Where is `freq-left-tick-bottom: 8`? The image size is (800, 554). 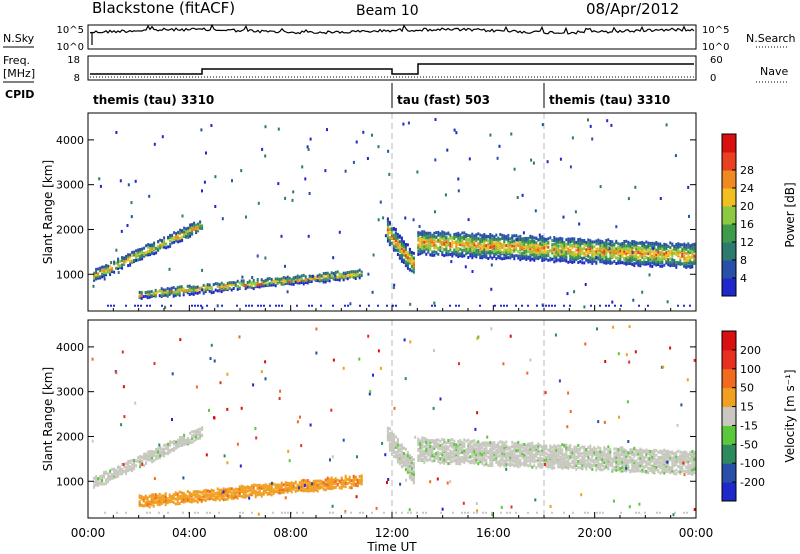
freq-left-tick-bottom: 8 is located at coordinates (77, 78).